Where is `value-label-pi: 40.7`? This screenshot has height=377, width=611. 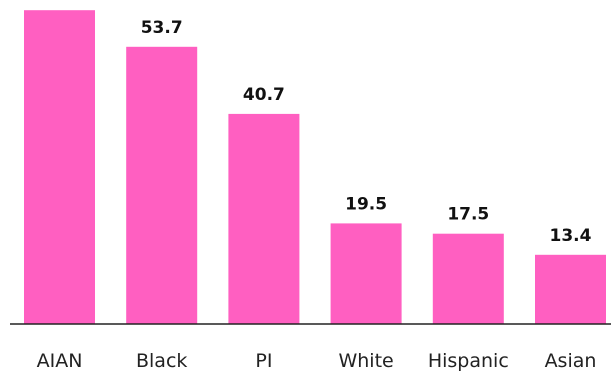 value-label-pi: 40.7 is located at coordinates (264, 95).